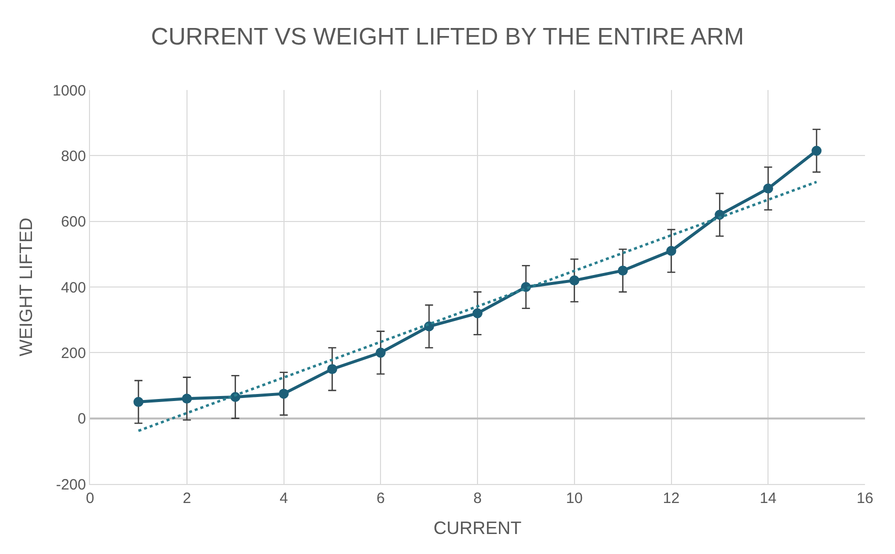 The width and height of the screenshot is (895, 554). I want to click on x-tick-label: 14, so click(768, 498).